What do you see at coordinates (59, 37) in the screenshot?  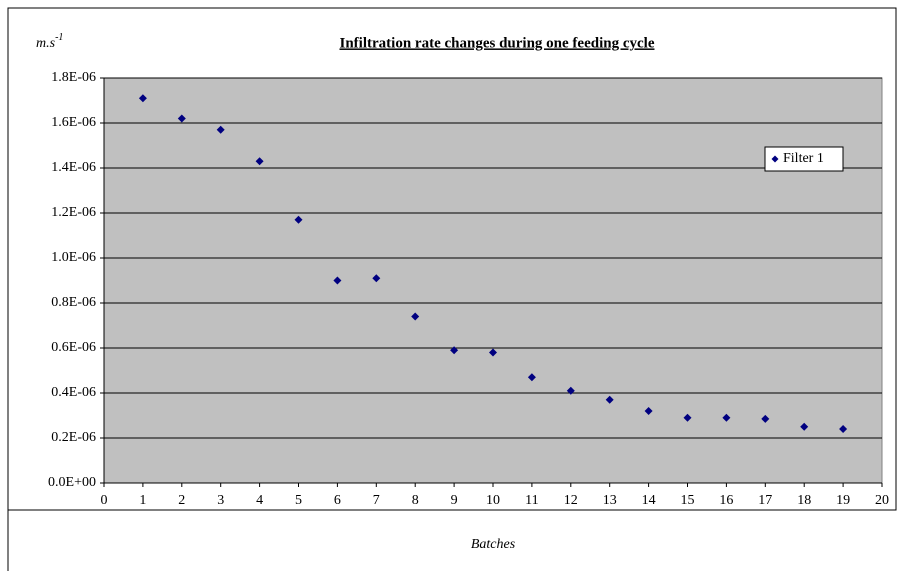 I see `y-axis-label-sup: -1` at bounding box center [59, 37].